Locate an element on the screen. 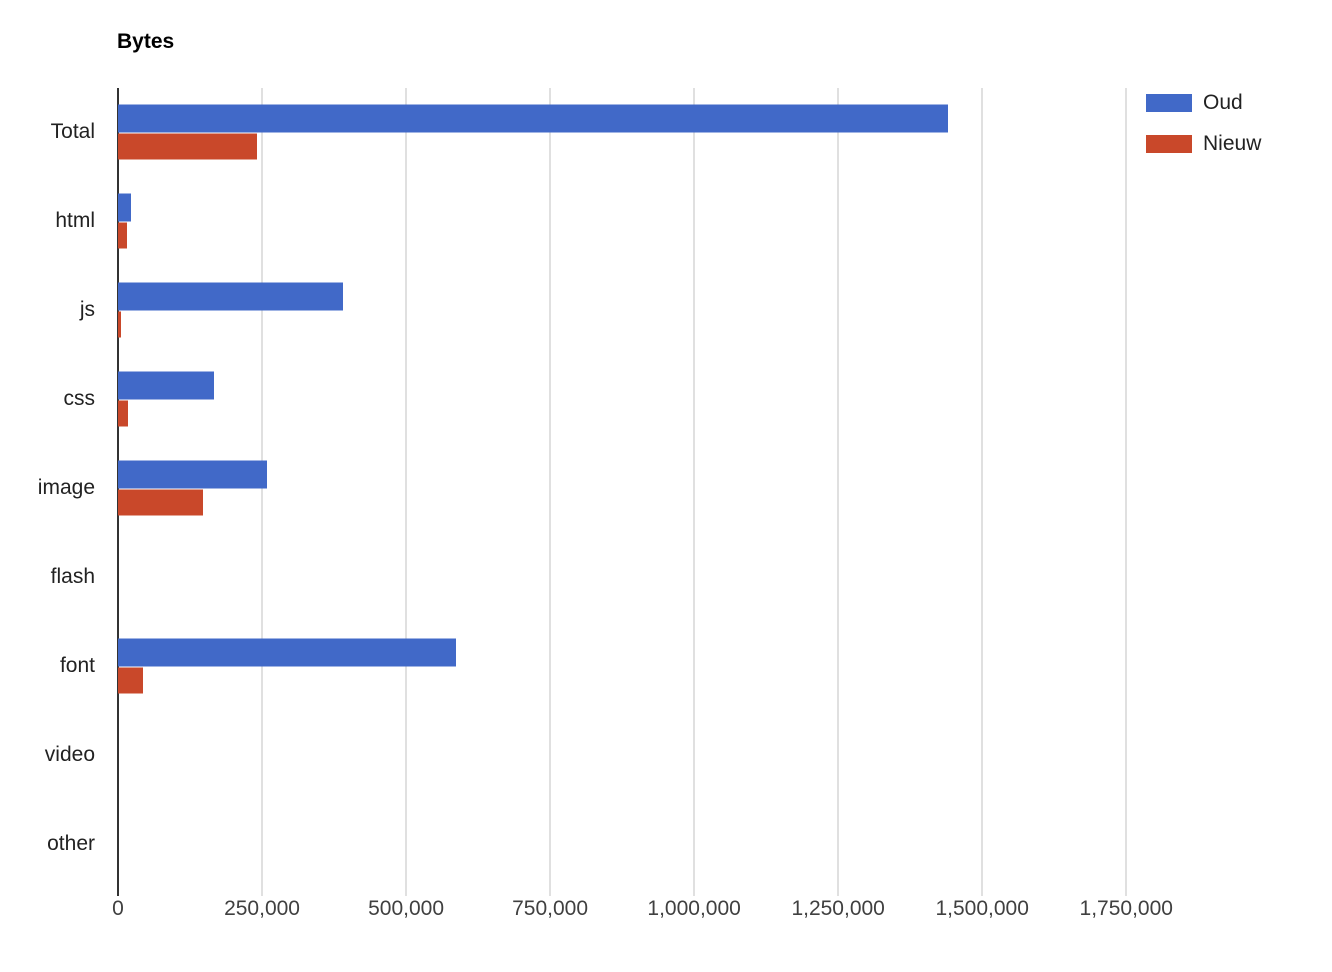 Image resolution: width=1332 pixels, height=972 pixels. category-label-image: image is located at coordinates (66, 487).